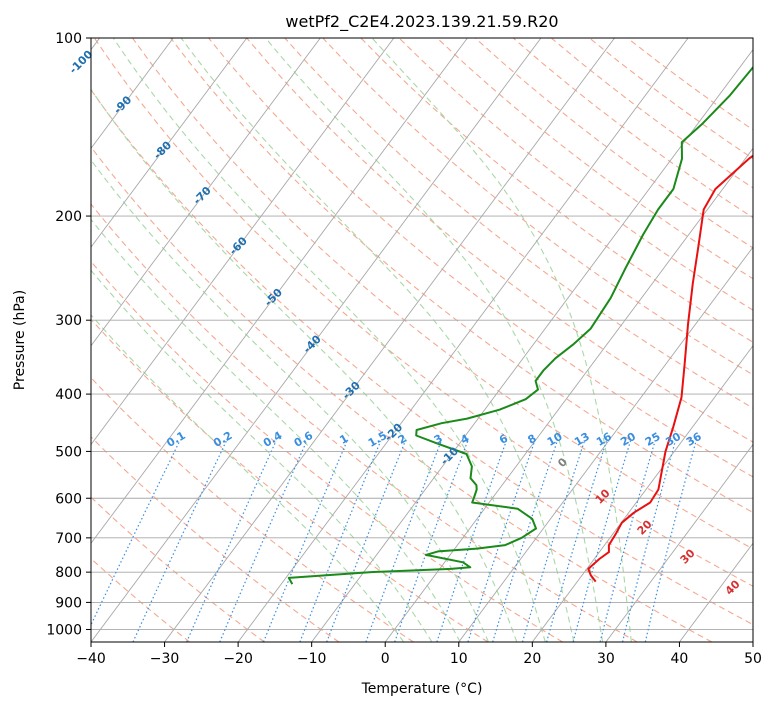 This screenshot has height=712, width=775. I want to click on x-tick-label: 0, so click(385, 659).